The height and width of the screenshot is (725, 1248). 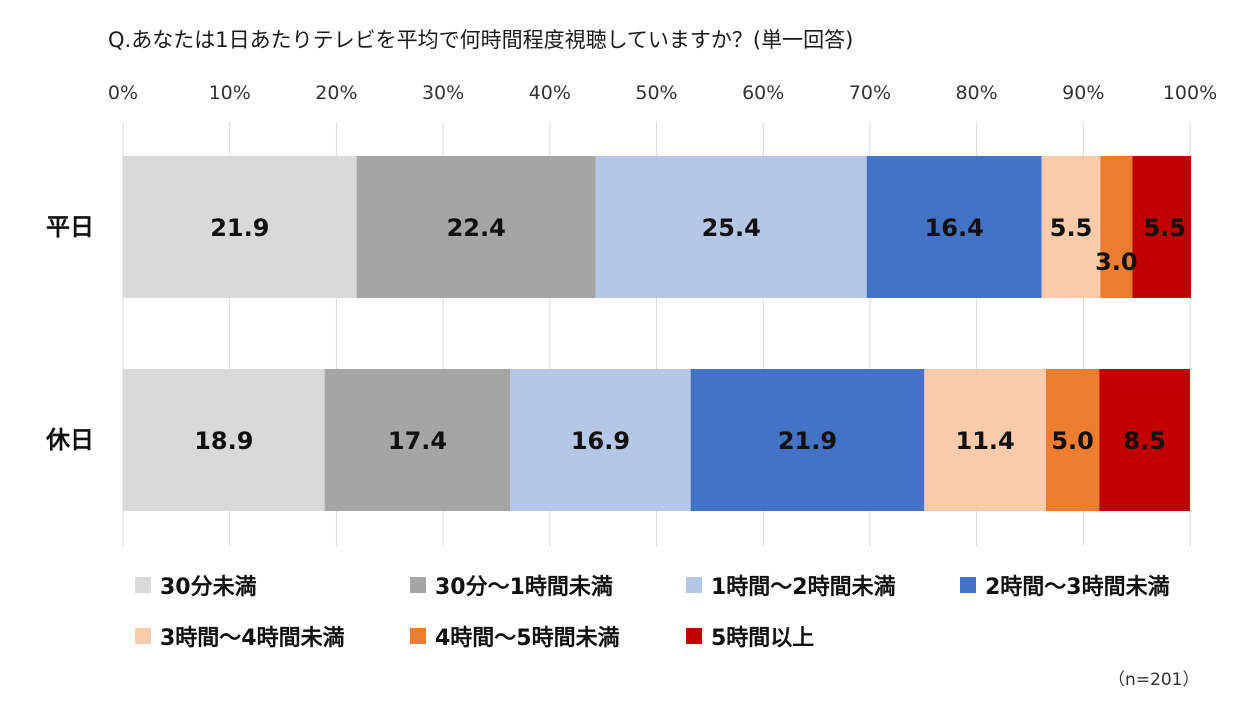 I want to click on x-tick-label: 20%, so click(x=336, y=93).